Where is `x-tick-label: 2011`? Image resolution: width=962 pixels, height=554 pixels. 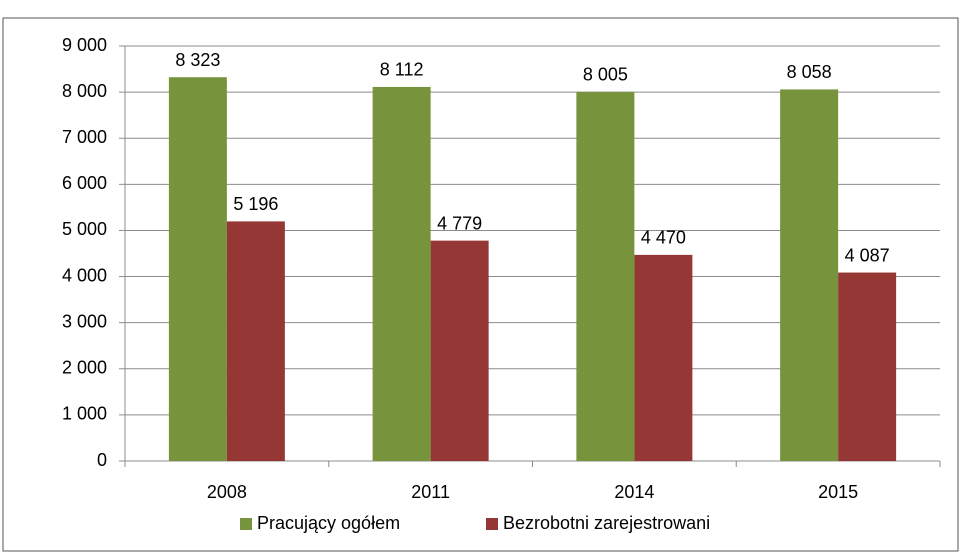 x-tick-label: 2011 is located at coordinates (430, 492).